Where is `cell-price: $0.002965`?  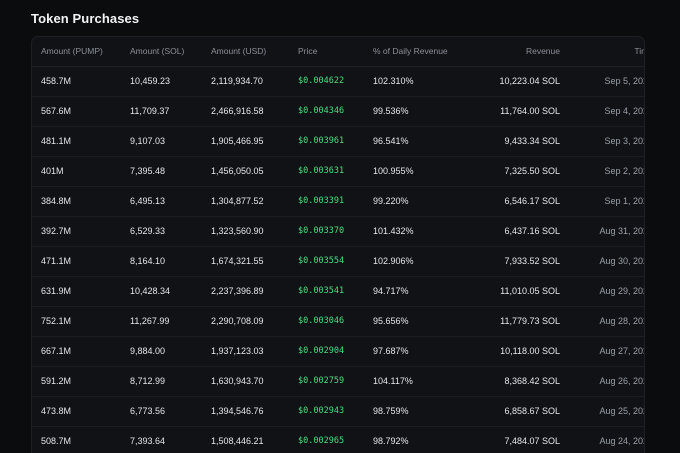 cell-price: $0.002965 is located at coordinates (321, 441).